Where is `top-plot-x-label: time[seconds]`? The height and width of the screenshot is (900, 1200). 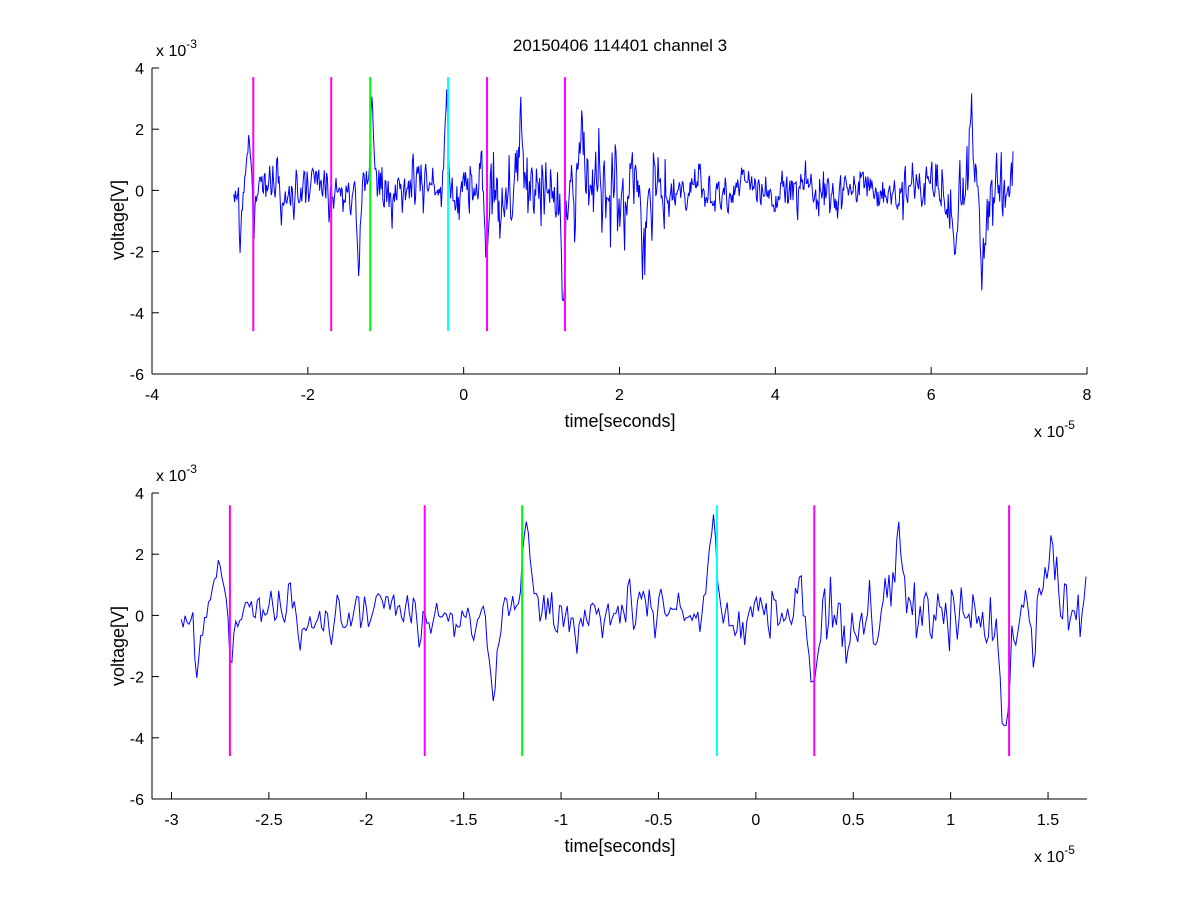 top-plot-x-label: time[seconds] is located at coordinates (619, 421).